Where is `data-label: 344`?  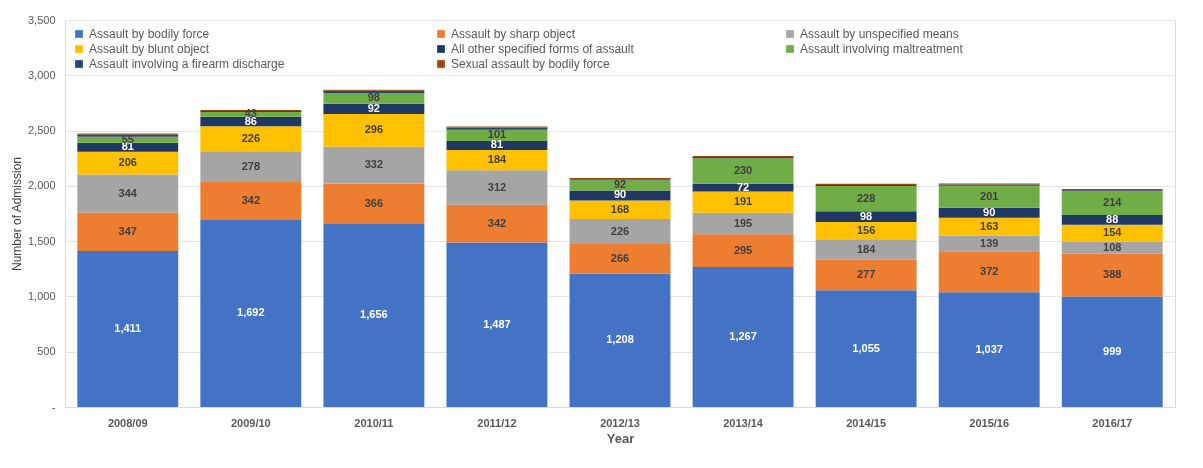
data-label: 344 is located at coordinates (128, 192).